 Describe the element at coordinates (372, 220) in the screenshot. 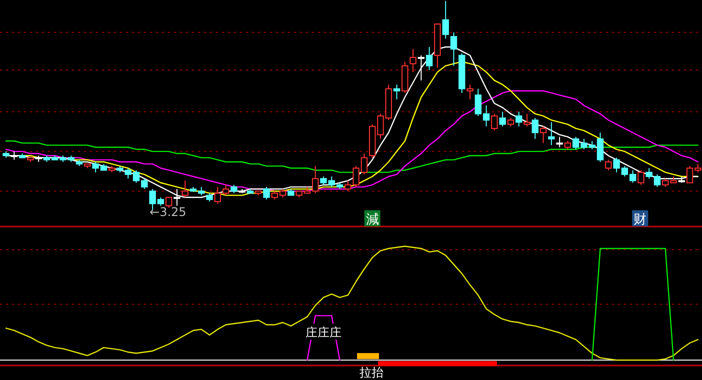

I see `text: 減` at that location.